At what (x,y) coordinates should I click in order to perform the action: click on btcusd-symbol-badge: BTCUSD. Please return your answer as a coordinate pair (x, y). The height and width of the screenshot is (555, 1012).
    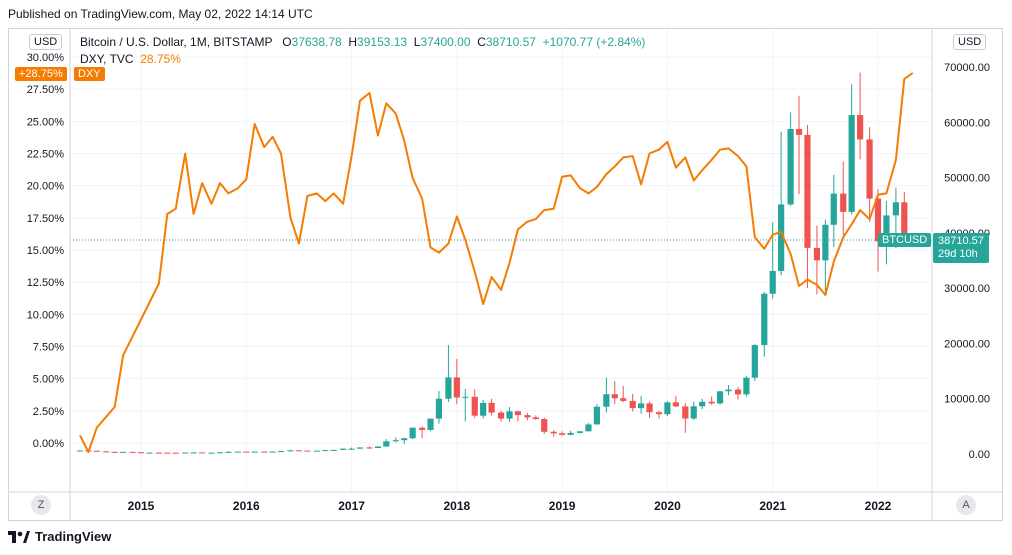
    Looking at the image, I should click on (905, 240).